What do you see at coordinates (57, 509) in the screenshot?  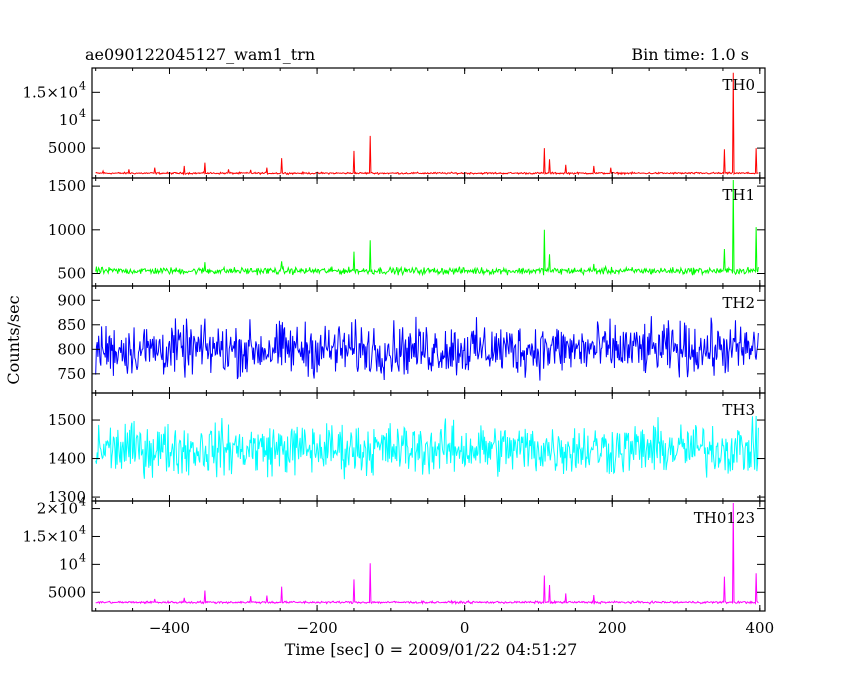 I see `y-tick-label: 2×10` at bounding box center [57, 509].